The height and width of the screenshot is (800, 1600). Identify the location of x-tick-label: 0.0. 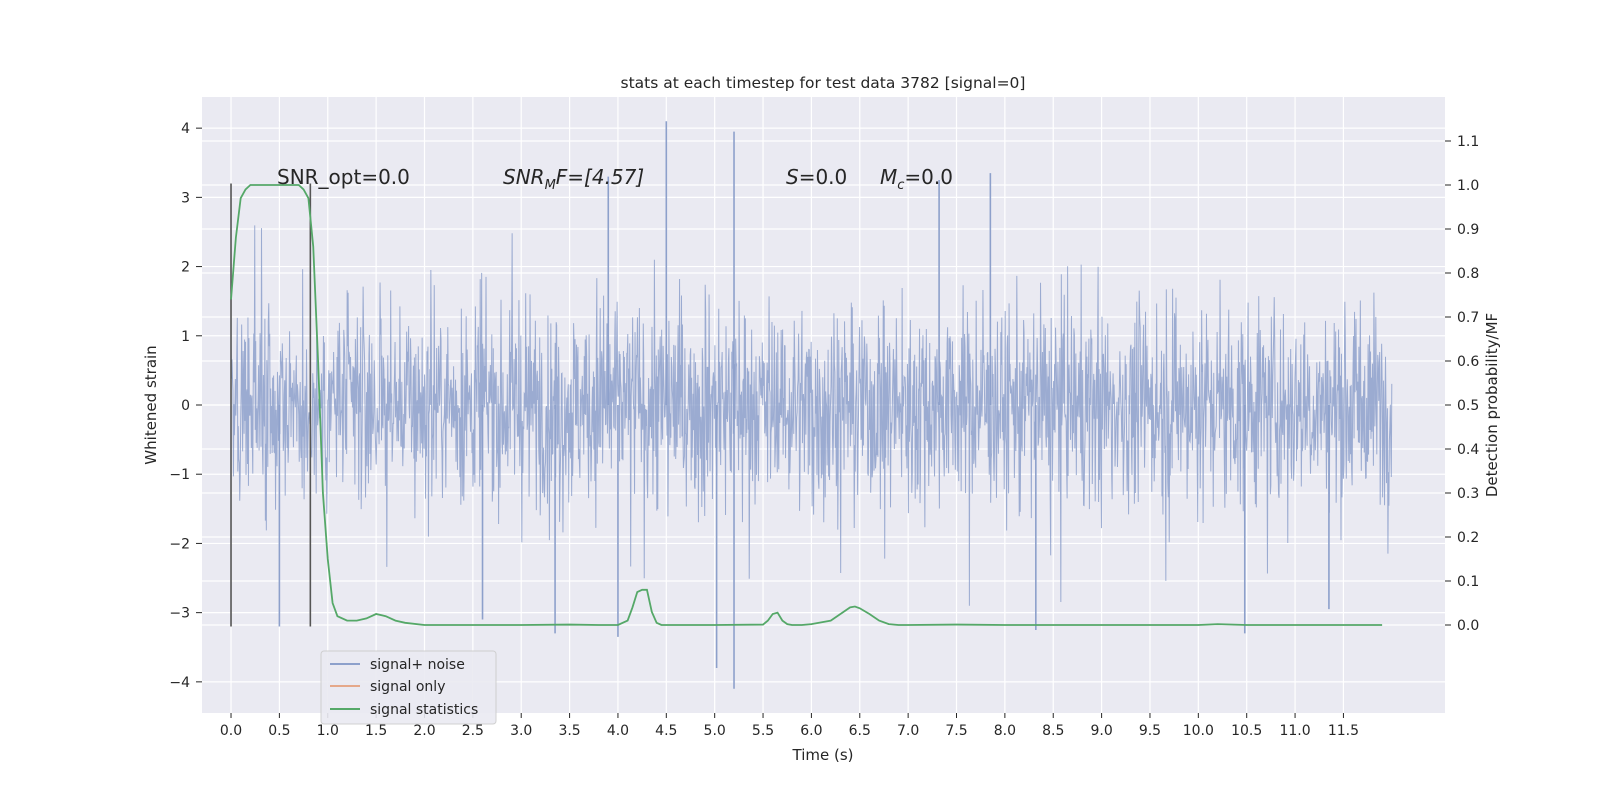
(231, 731).